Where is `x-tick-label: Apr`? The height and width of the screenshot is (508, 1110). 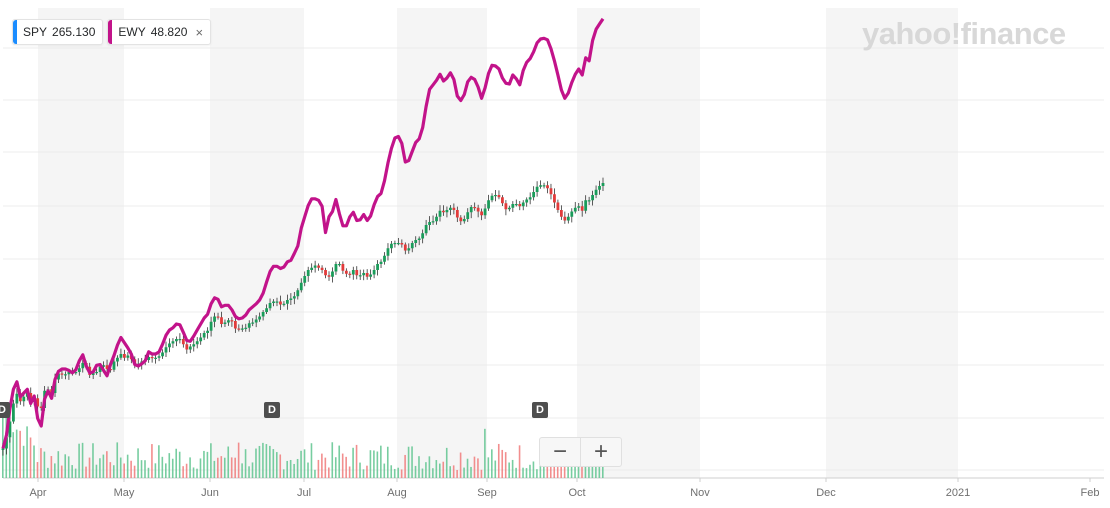 x-tick-label: Apr is located at coordinates (37, 493).